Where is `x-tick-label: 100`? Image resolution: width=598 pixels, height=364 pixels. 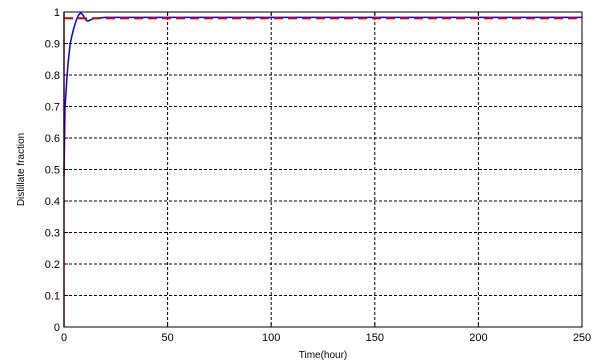 x-tick-label: 100 is located at coordinates (271, 338).